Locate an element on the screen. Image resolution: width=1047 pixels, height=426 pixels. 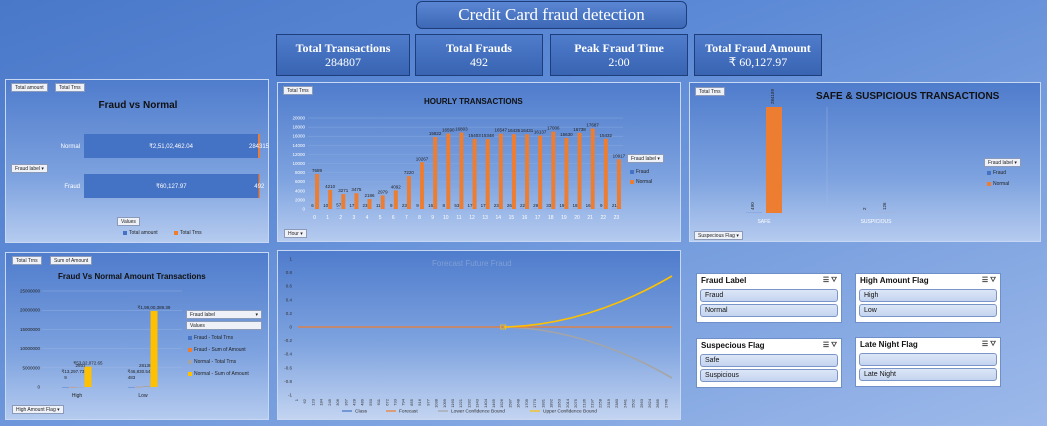
data-label-fraud: 6 is located at coordinates (312, 205).